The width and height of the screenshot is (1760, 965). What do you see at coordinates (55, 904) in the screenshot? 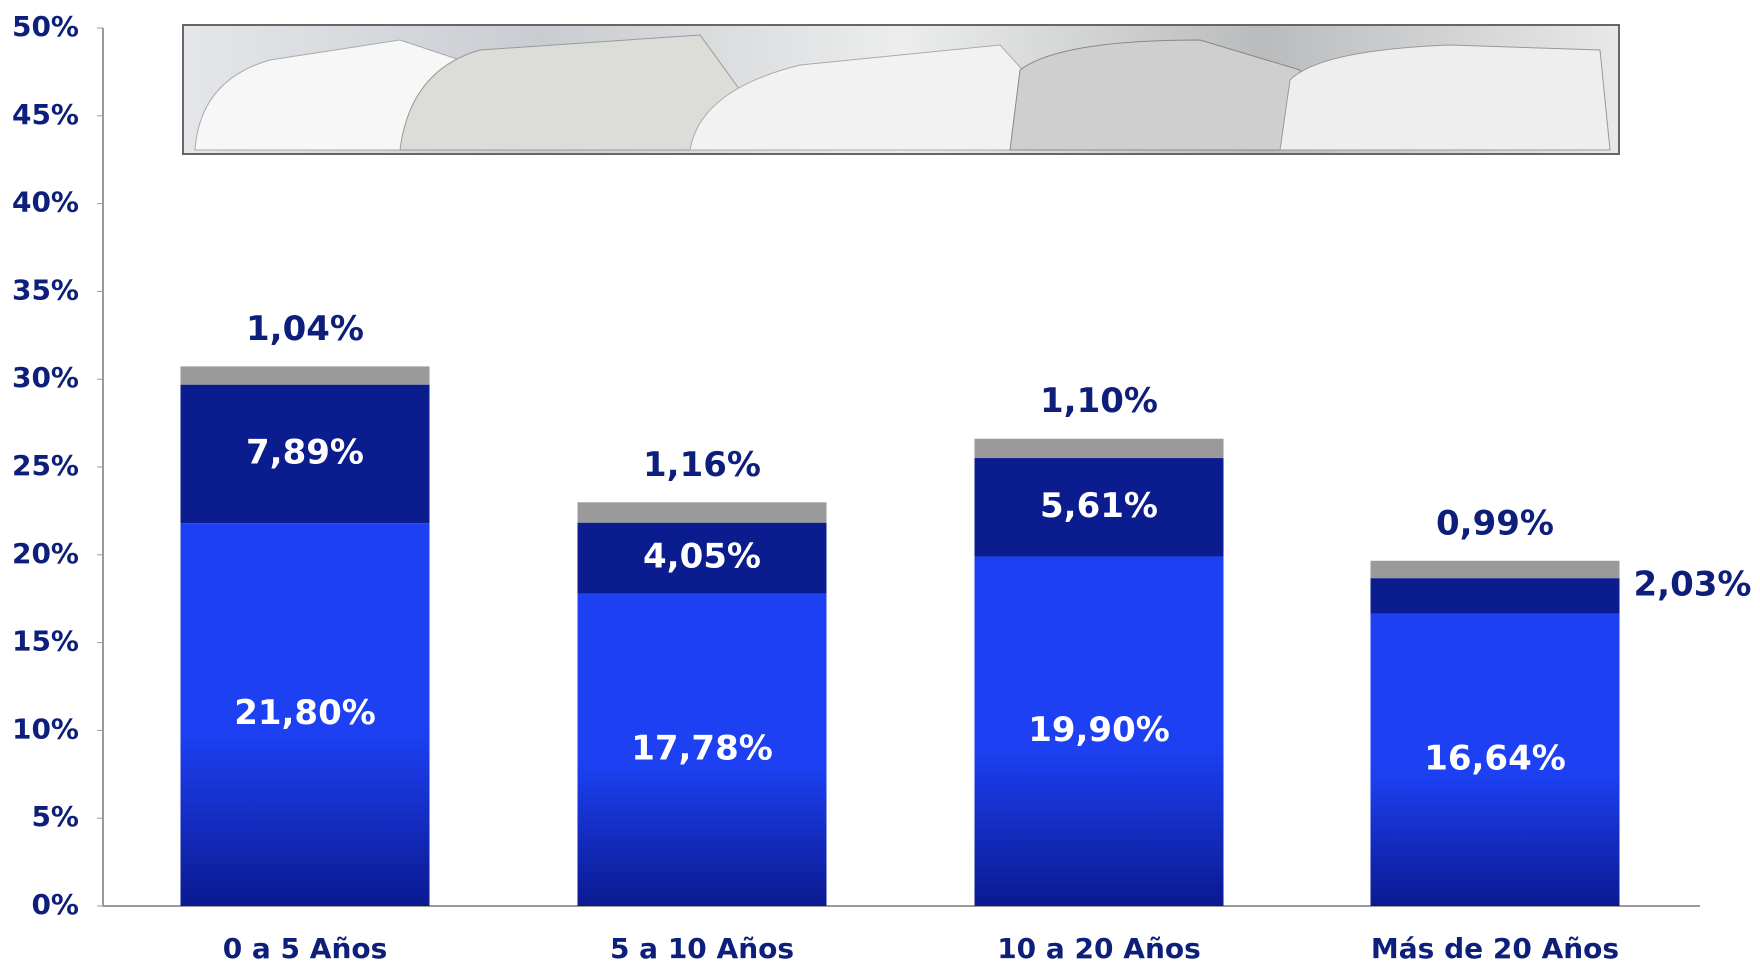
I see `y-tick-label: 0%` at bounding box center [55, 904].